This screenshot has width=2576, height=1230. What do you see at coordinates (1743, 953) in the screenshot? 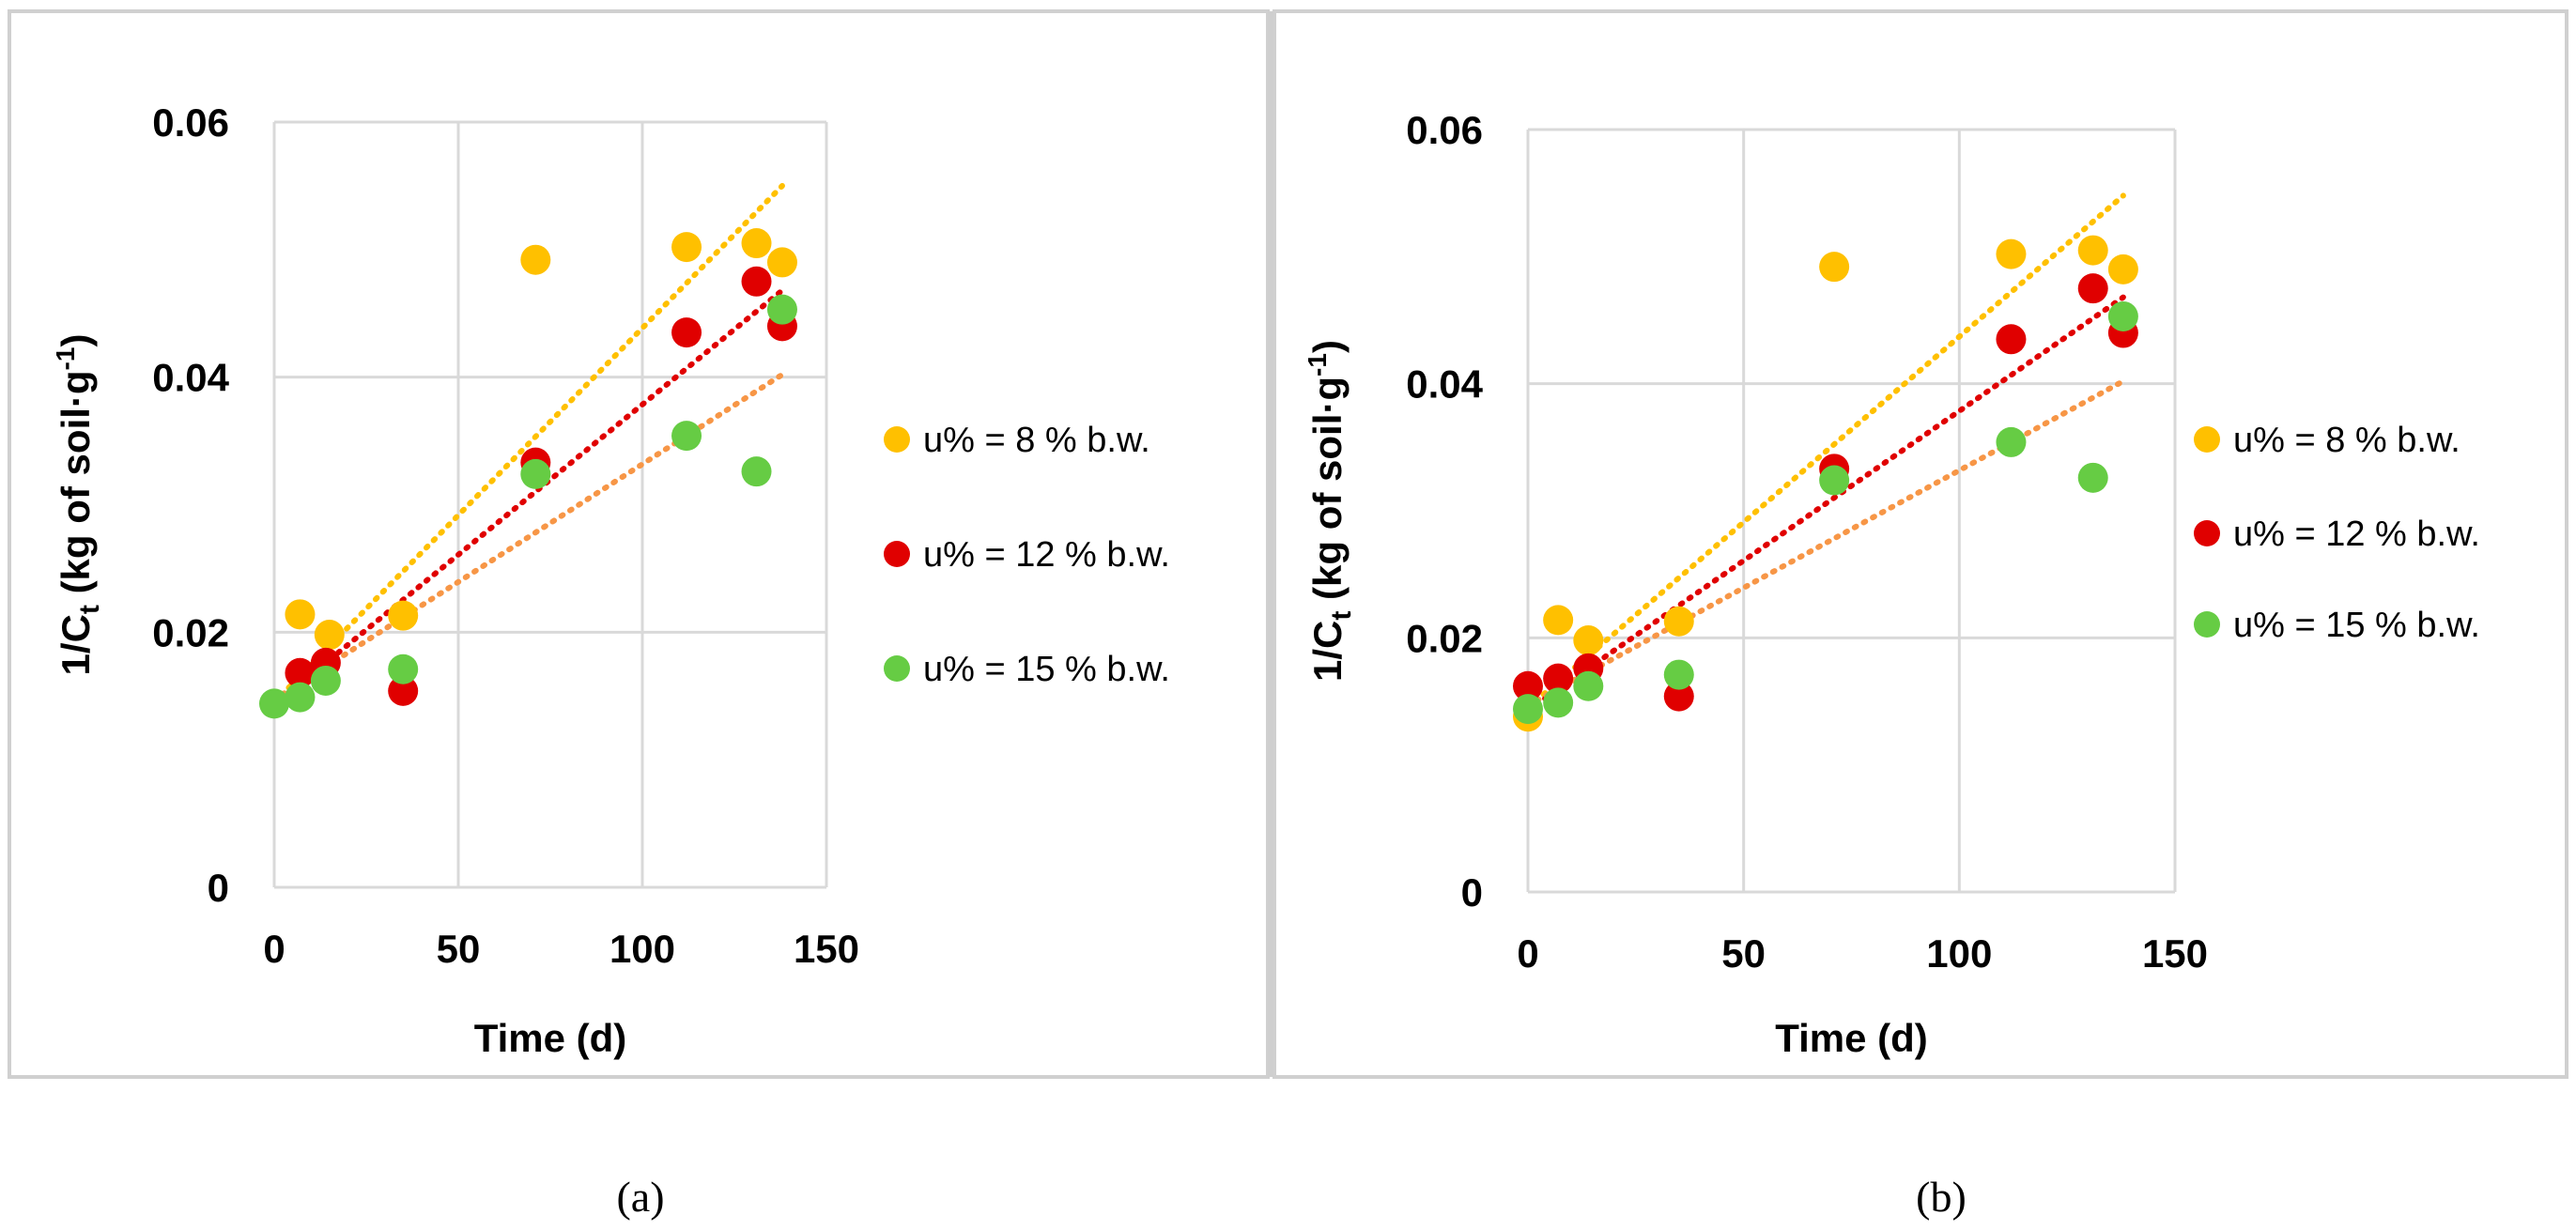
I see `panel-b-x-tick-label: 50` at bounding box center [1743, 953].